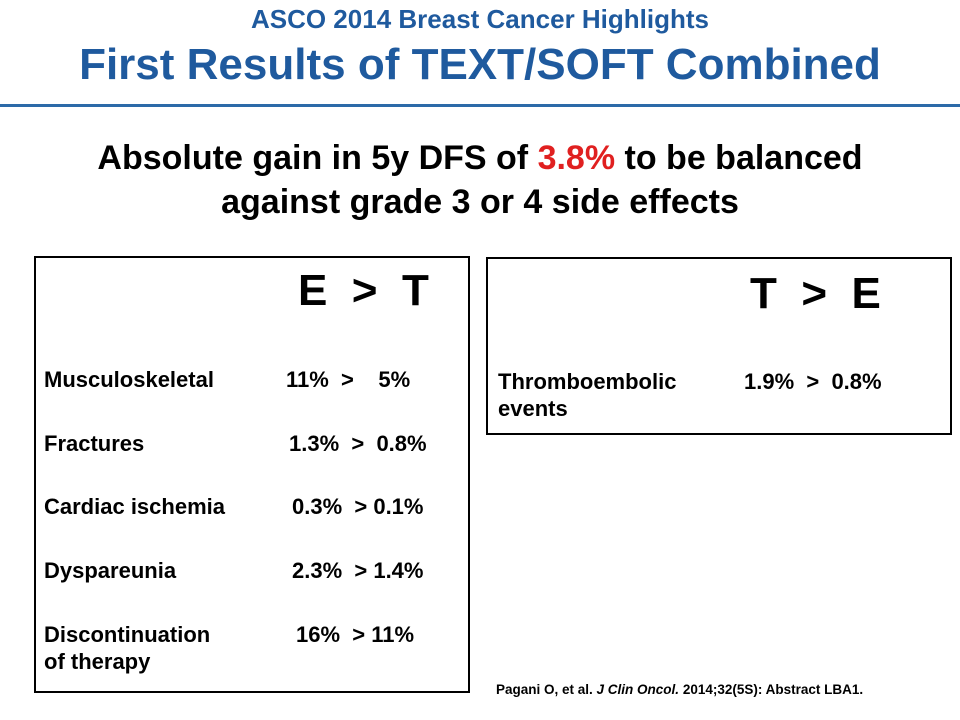 The image size is (960, 720). I want to click on side-effect-value: 16% > 11%, so click(355, 634).